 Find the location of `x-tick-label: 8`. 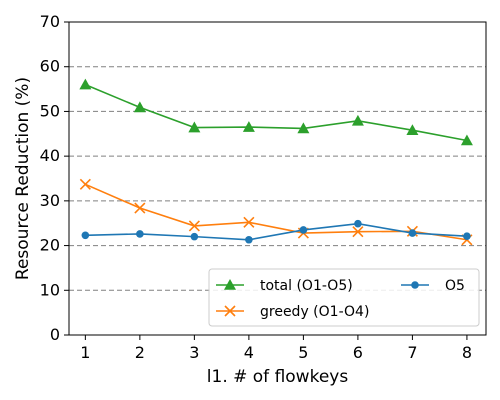

x-tick-label: 8 is located at coordinates (467, 352).